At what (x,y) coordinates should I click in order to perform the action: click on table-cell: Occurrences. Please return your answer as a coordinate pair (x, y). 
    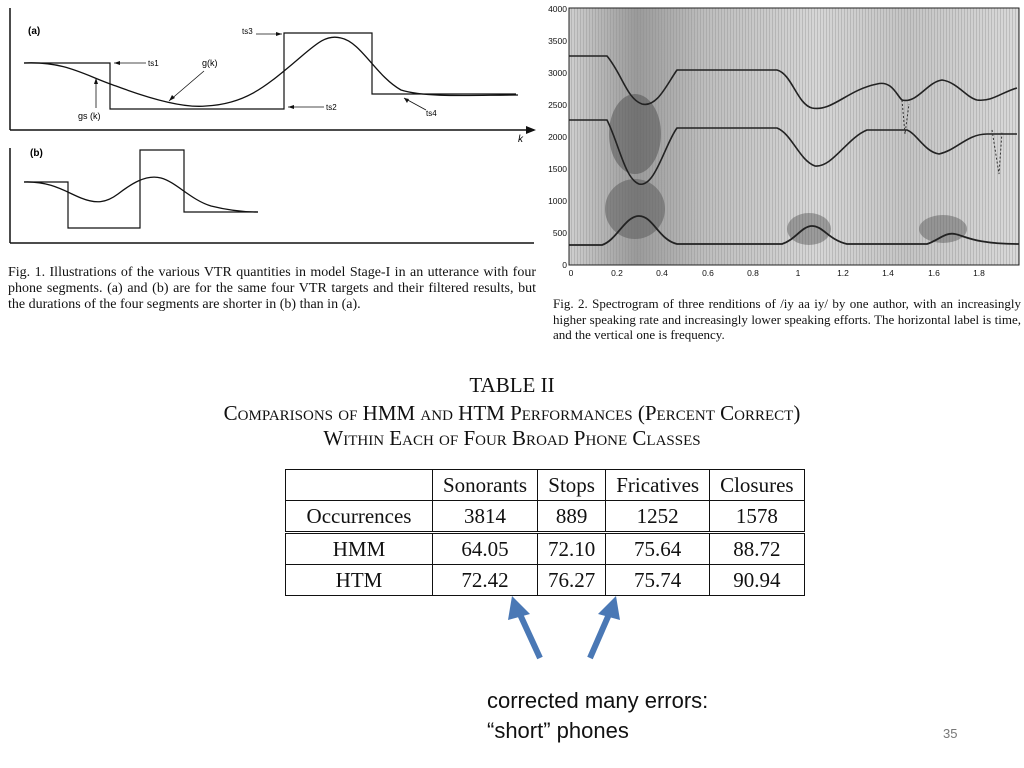
    Looking at the image, I should click on (359, 516).